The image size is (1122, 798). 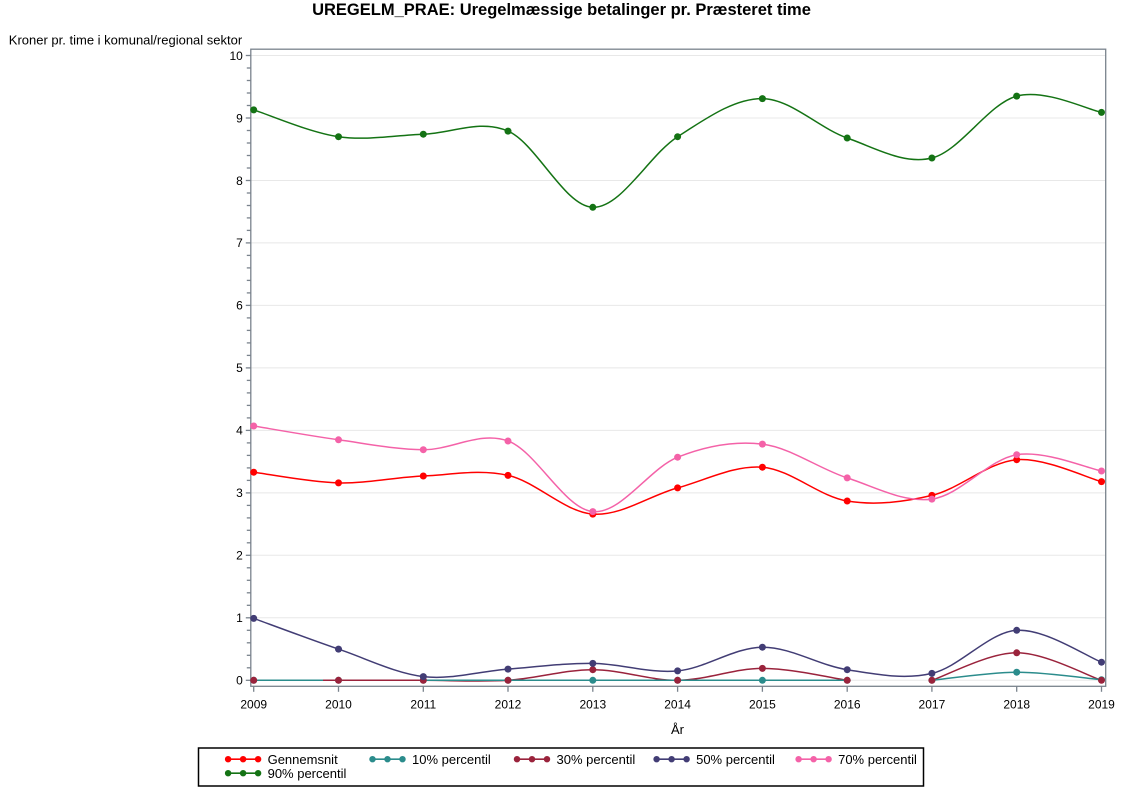 What do you see at coordinates (253, 704) in the screenshot?
I see `svg-text: 2009` at bounding box center [253, 704].